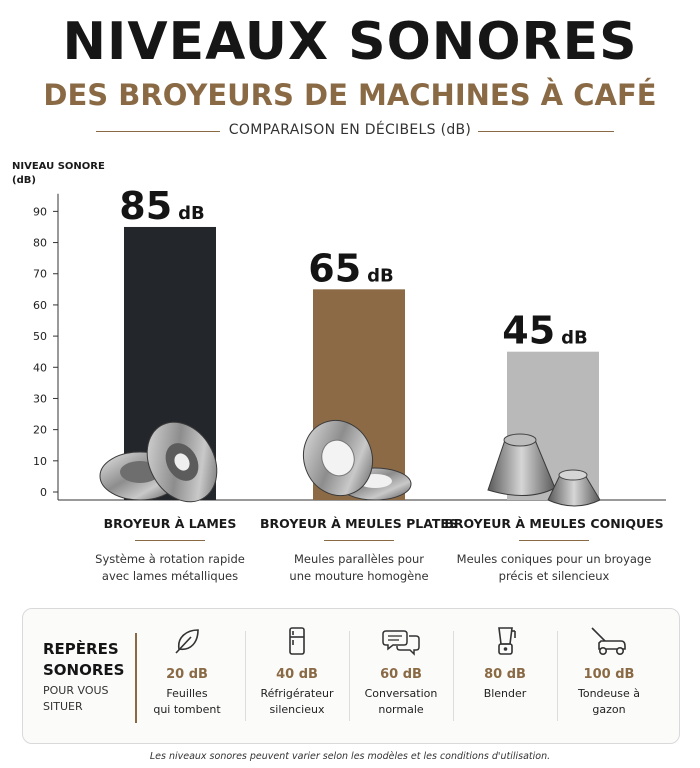 Image resolution: width=700 pixels, height=768 pixels. What do you see at coordinates (357, 460) in the screenshot?
I see `flat-burr-icon` at bounding box center [357, 460].